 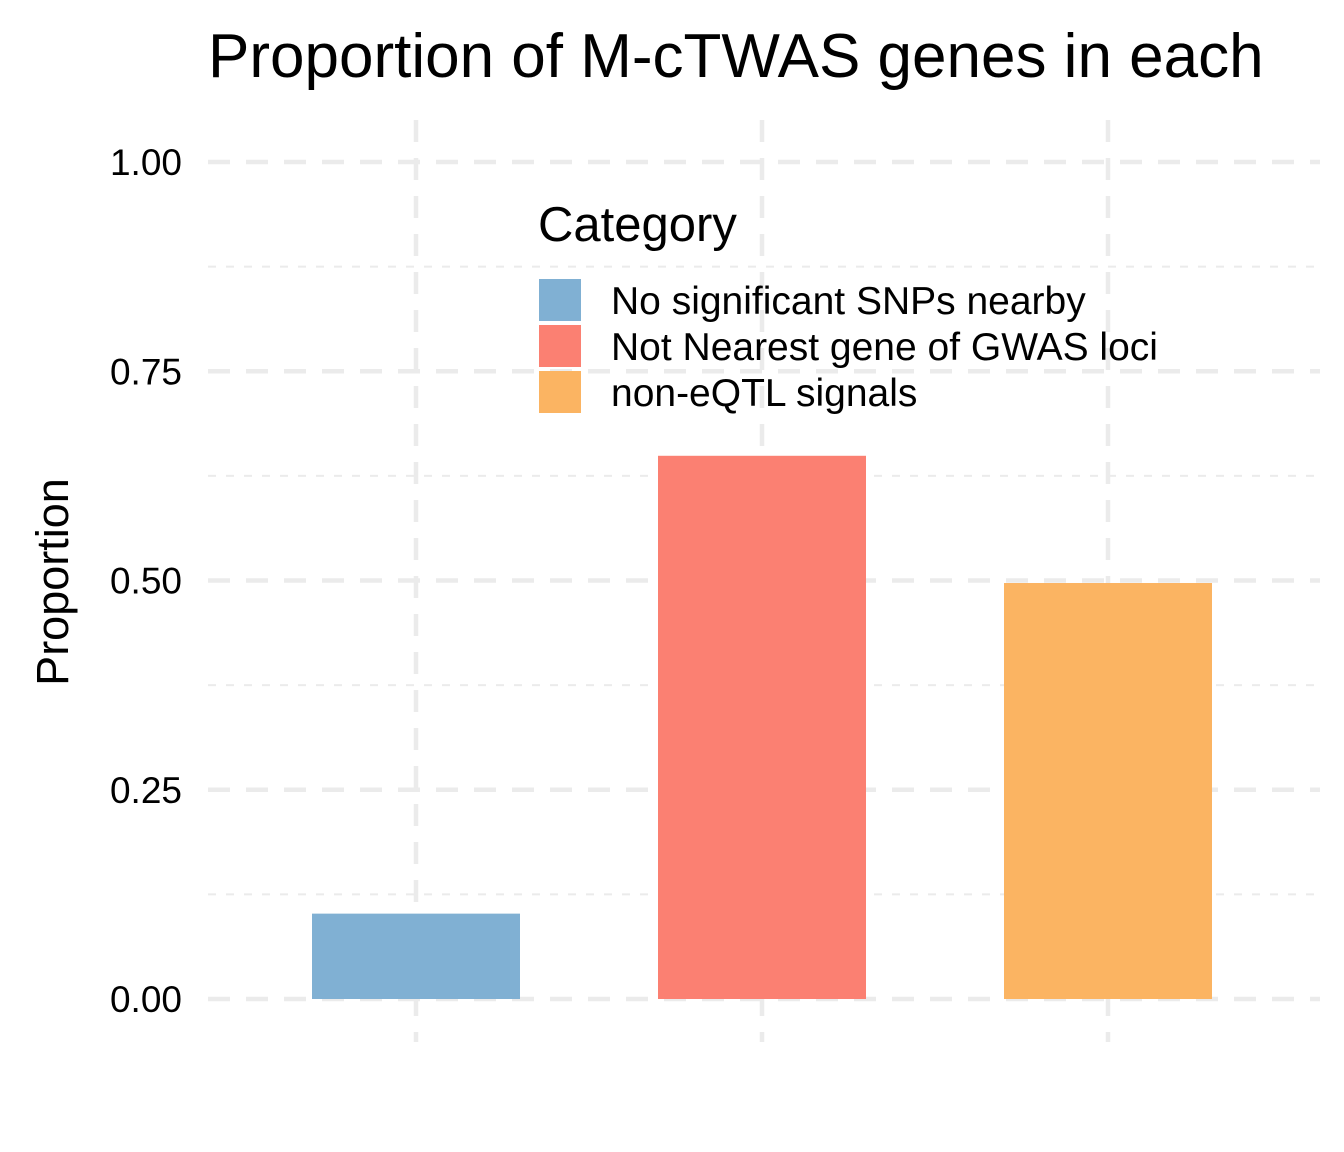 I want to click on y-tick-label: 1.00, so click(x=146, y=162).